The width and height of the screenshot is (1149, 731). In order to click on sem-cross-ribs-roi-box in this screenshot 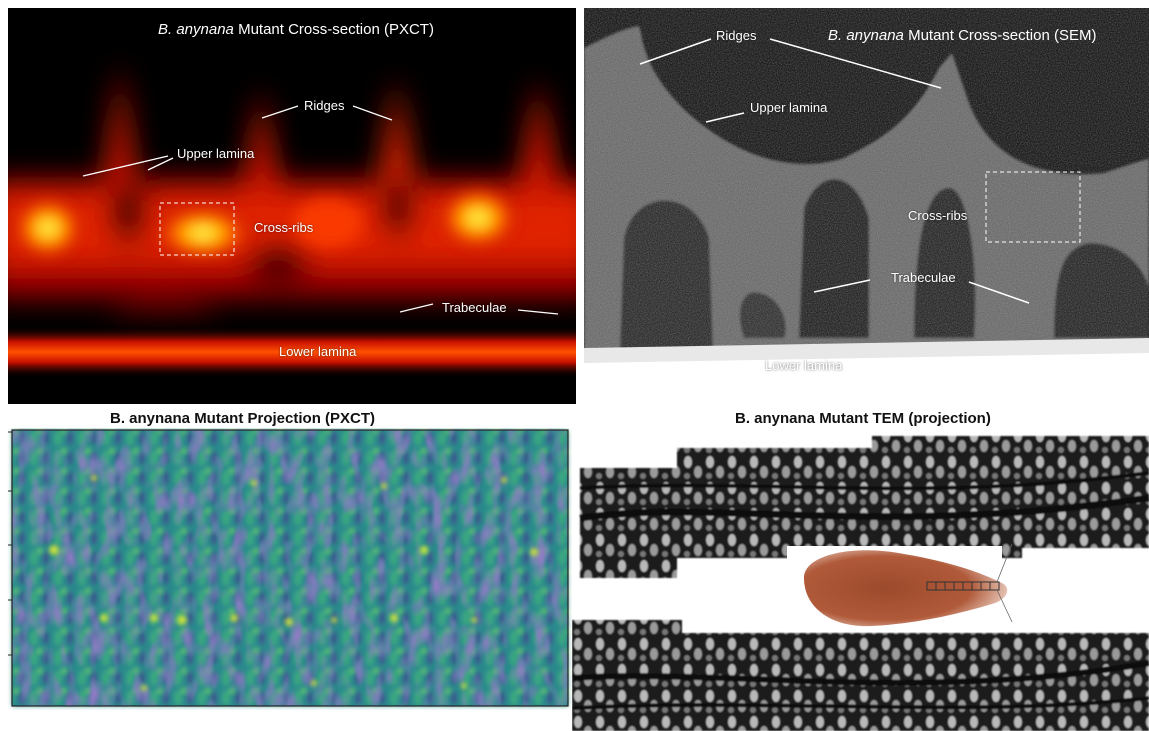, I will do `click(1033, 207)`.